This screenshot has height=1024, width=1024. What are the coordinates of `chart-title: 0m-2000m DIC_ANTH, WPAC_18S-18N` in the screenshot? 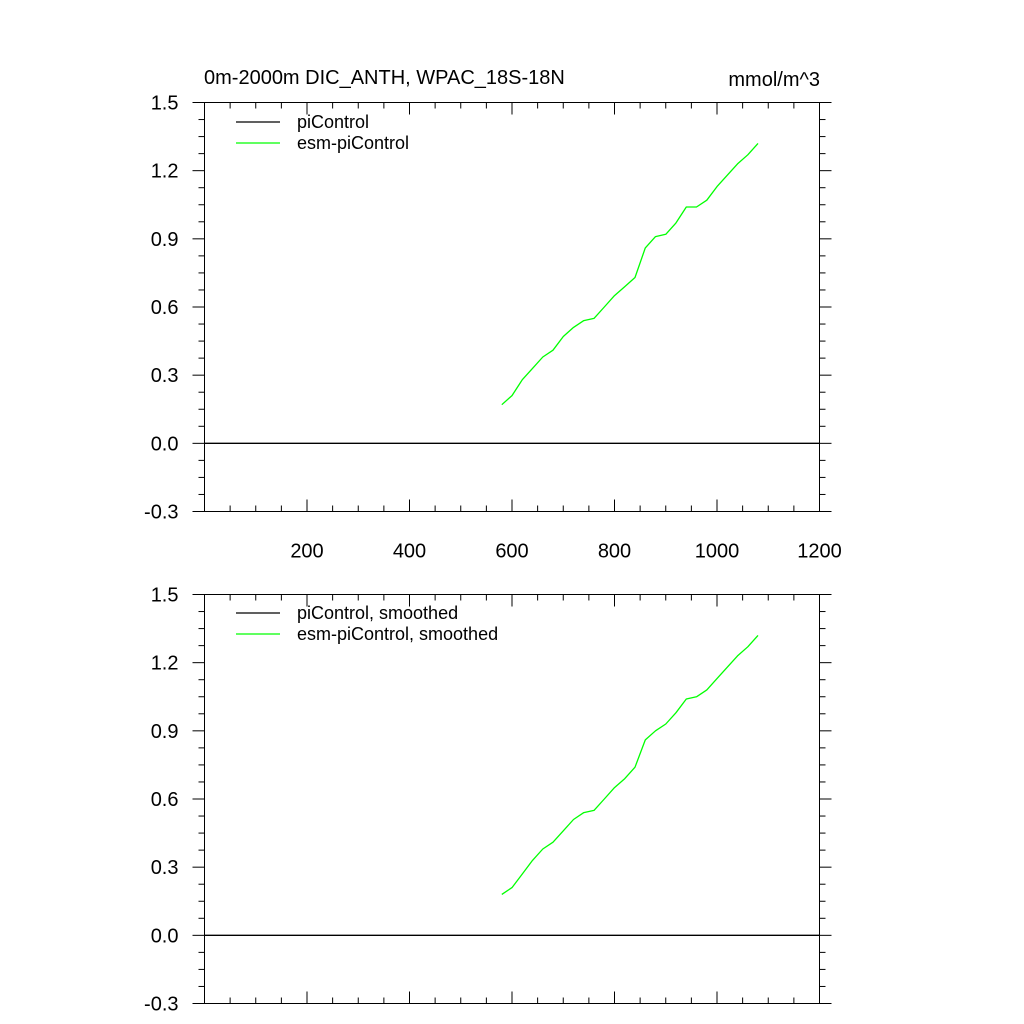 It's located at (384, 78).